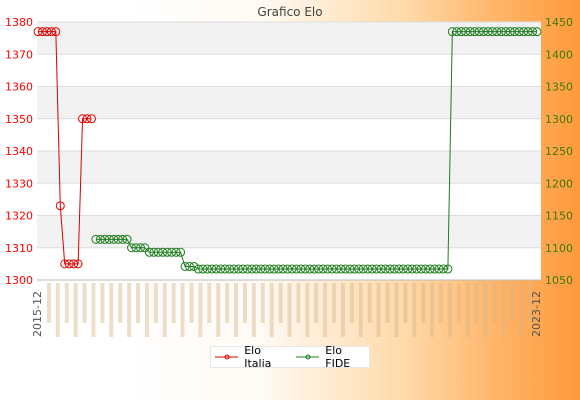 The width and height of the screenshot is (580, 400). What do you see at coordinates (19, 22) in the screenshot?
I see `left-tick-label: 1380` at bounding box center [19, 22].